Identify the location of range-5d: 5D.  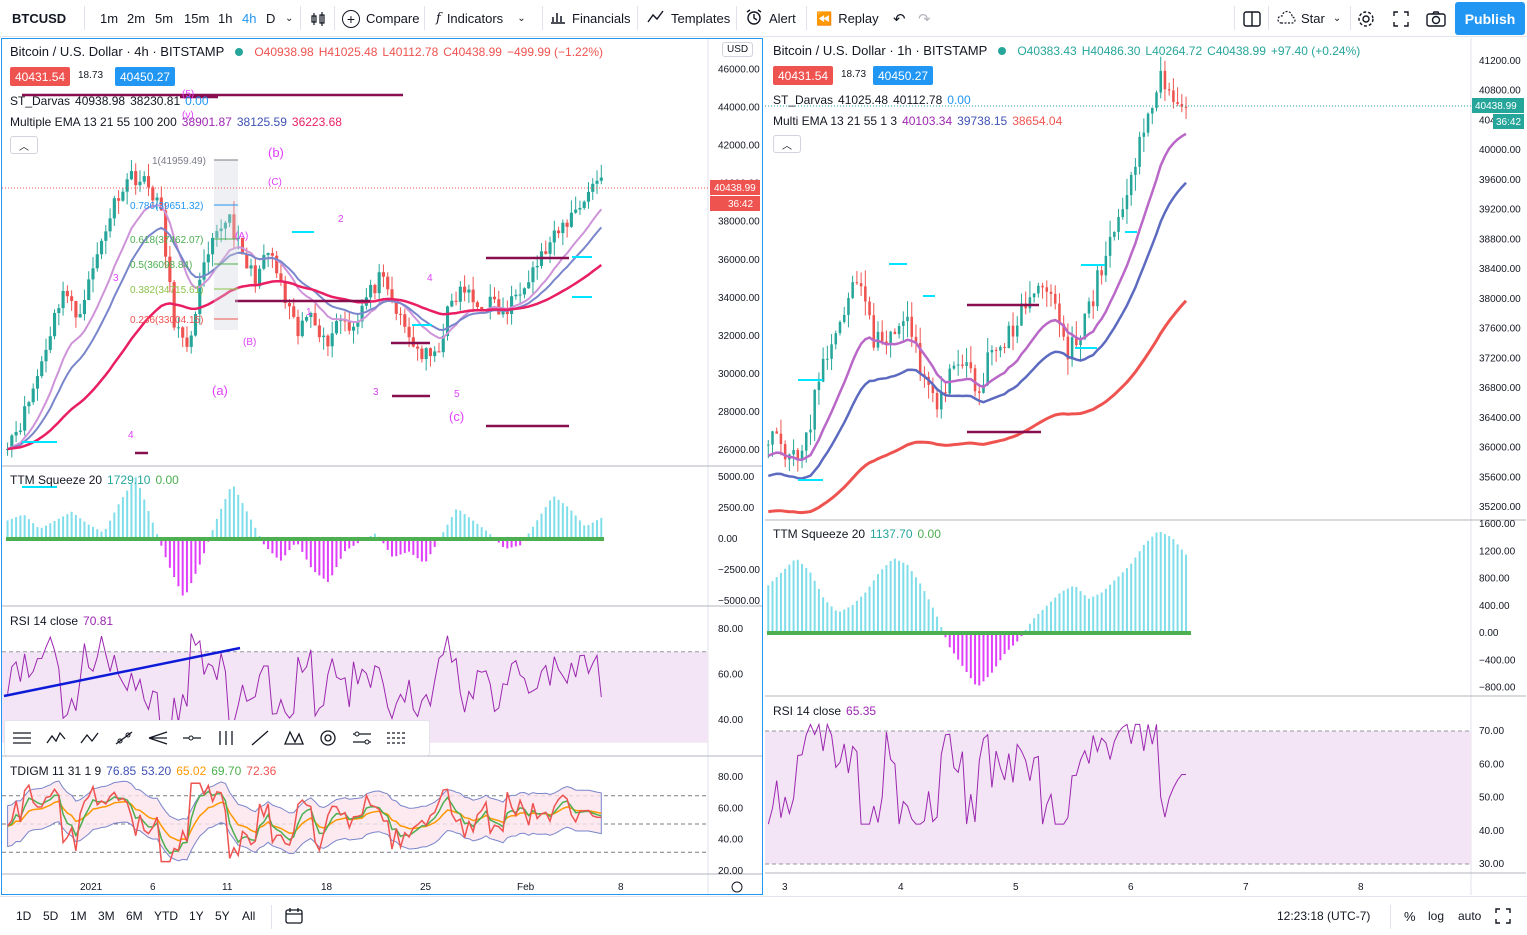
(51, 916).